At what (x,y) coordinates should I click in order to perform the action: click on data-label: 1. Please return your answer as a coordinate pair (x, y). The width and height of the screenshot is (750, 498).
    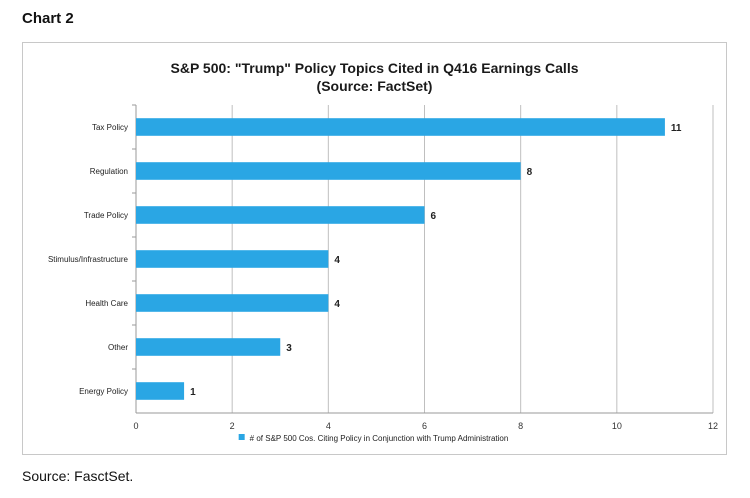
    Looking at the image, I should click on (193, 392).